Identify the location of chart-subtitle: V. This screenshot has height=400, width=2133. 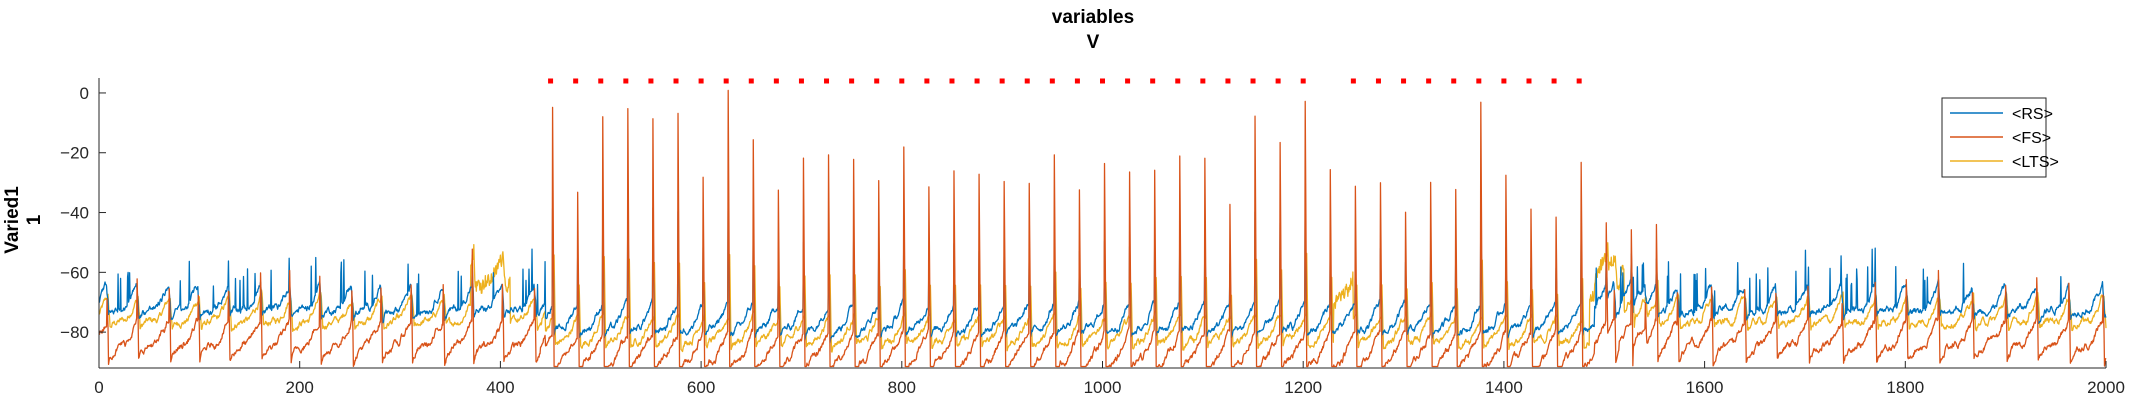
(1093, 42).